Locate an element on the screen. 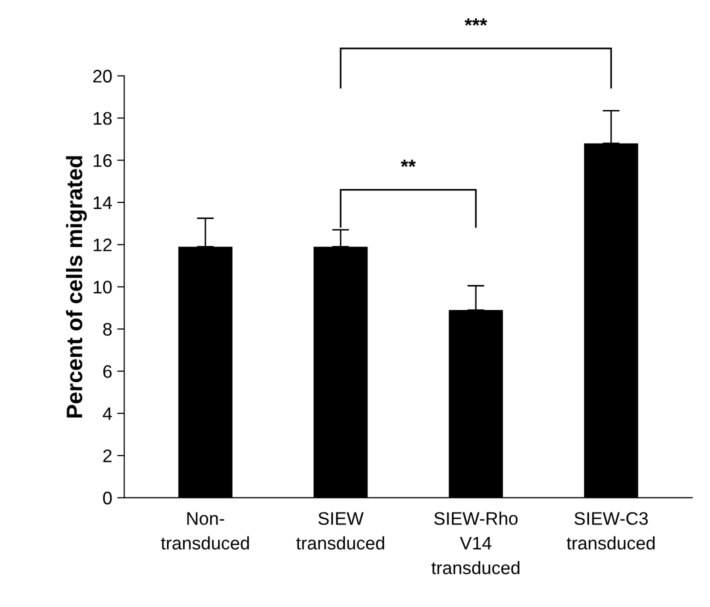 Image resolution: width=710 pixels, height=607 pixels. x-tick-label: SIEW transduced is located at coordinates (340, 531).